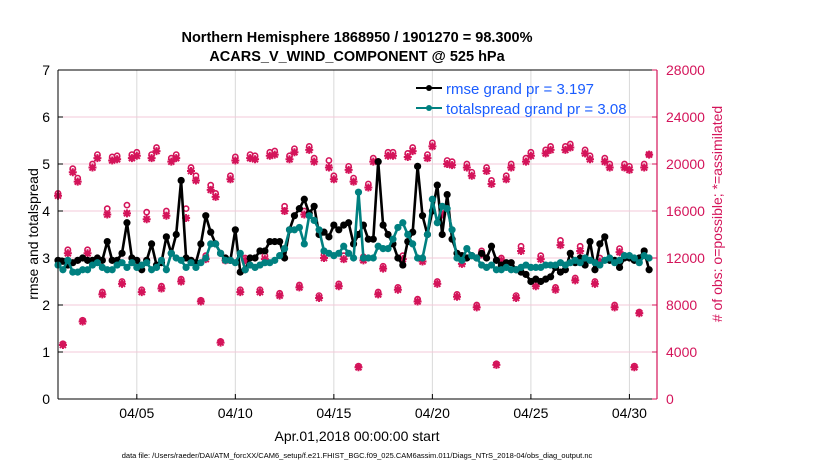 The width and height of the screenshot is (830, 470). What do you see at coordinates (127, 205) in the screenshot?
I see `obs-possible-marker` at bounding box center [127, 205].